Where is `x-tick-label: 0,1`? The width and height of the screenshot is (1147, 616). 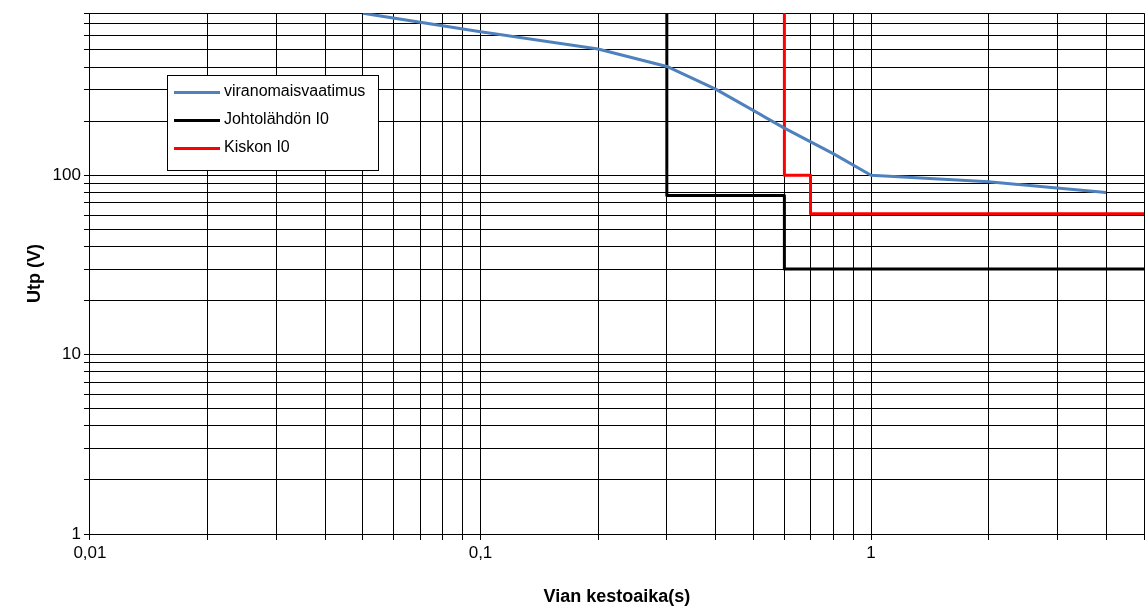
x-tick-label: 0,1 is located at coordinates (480, 552).